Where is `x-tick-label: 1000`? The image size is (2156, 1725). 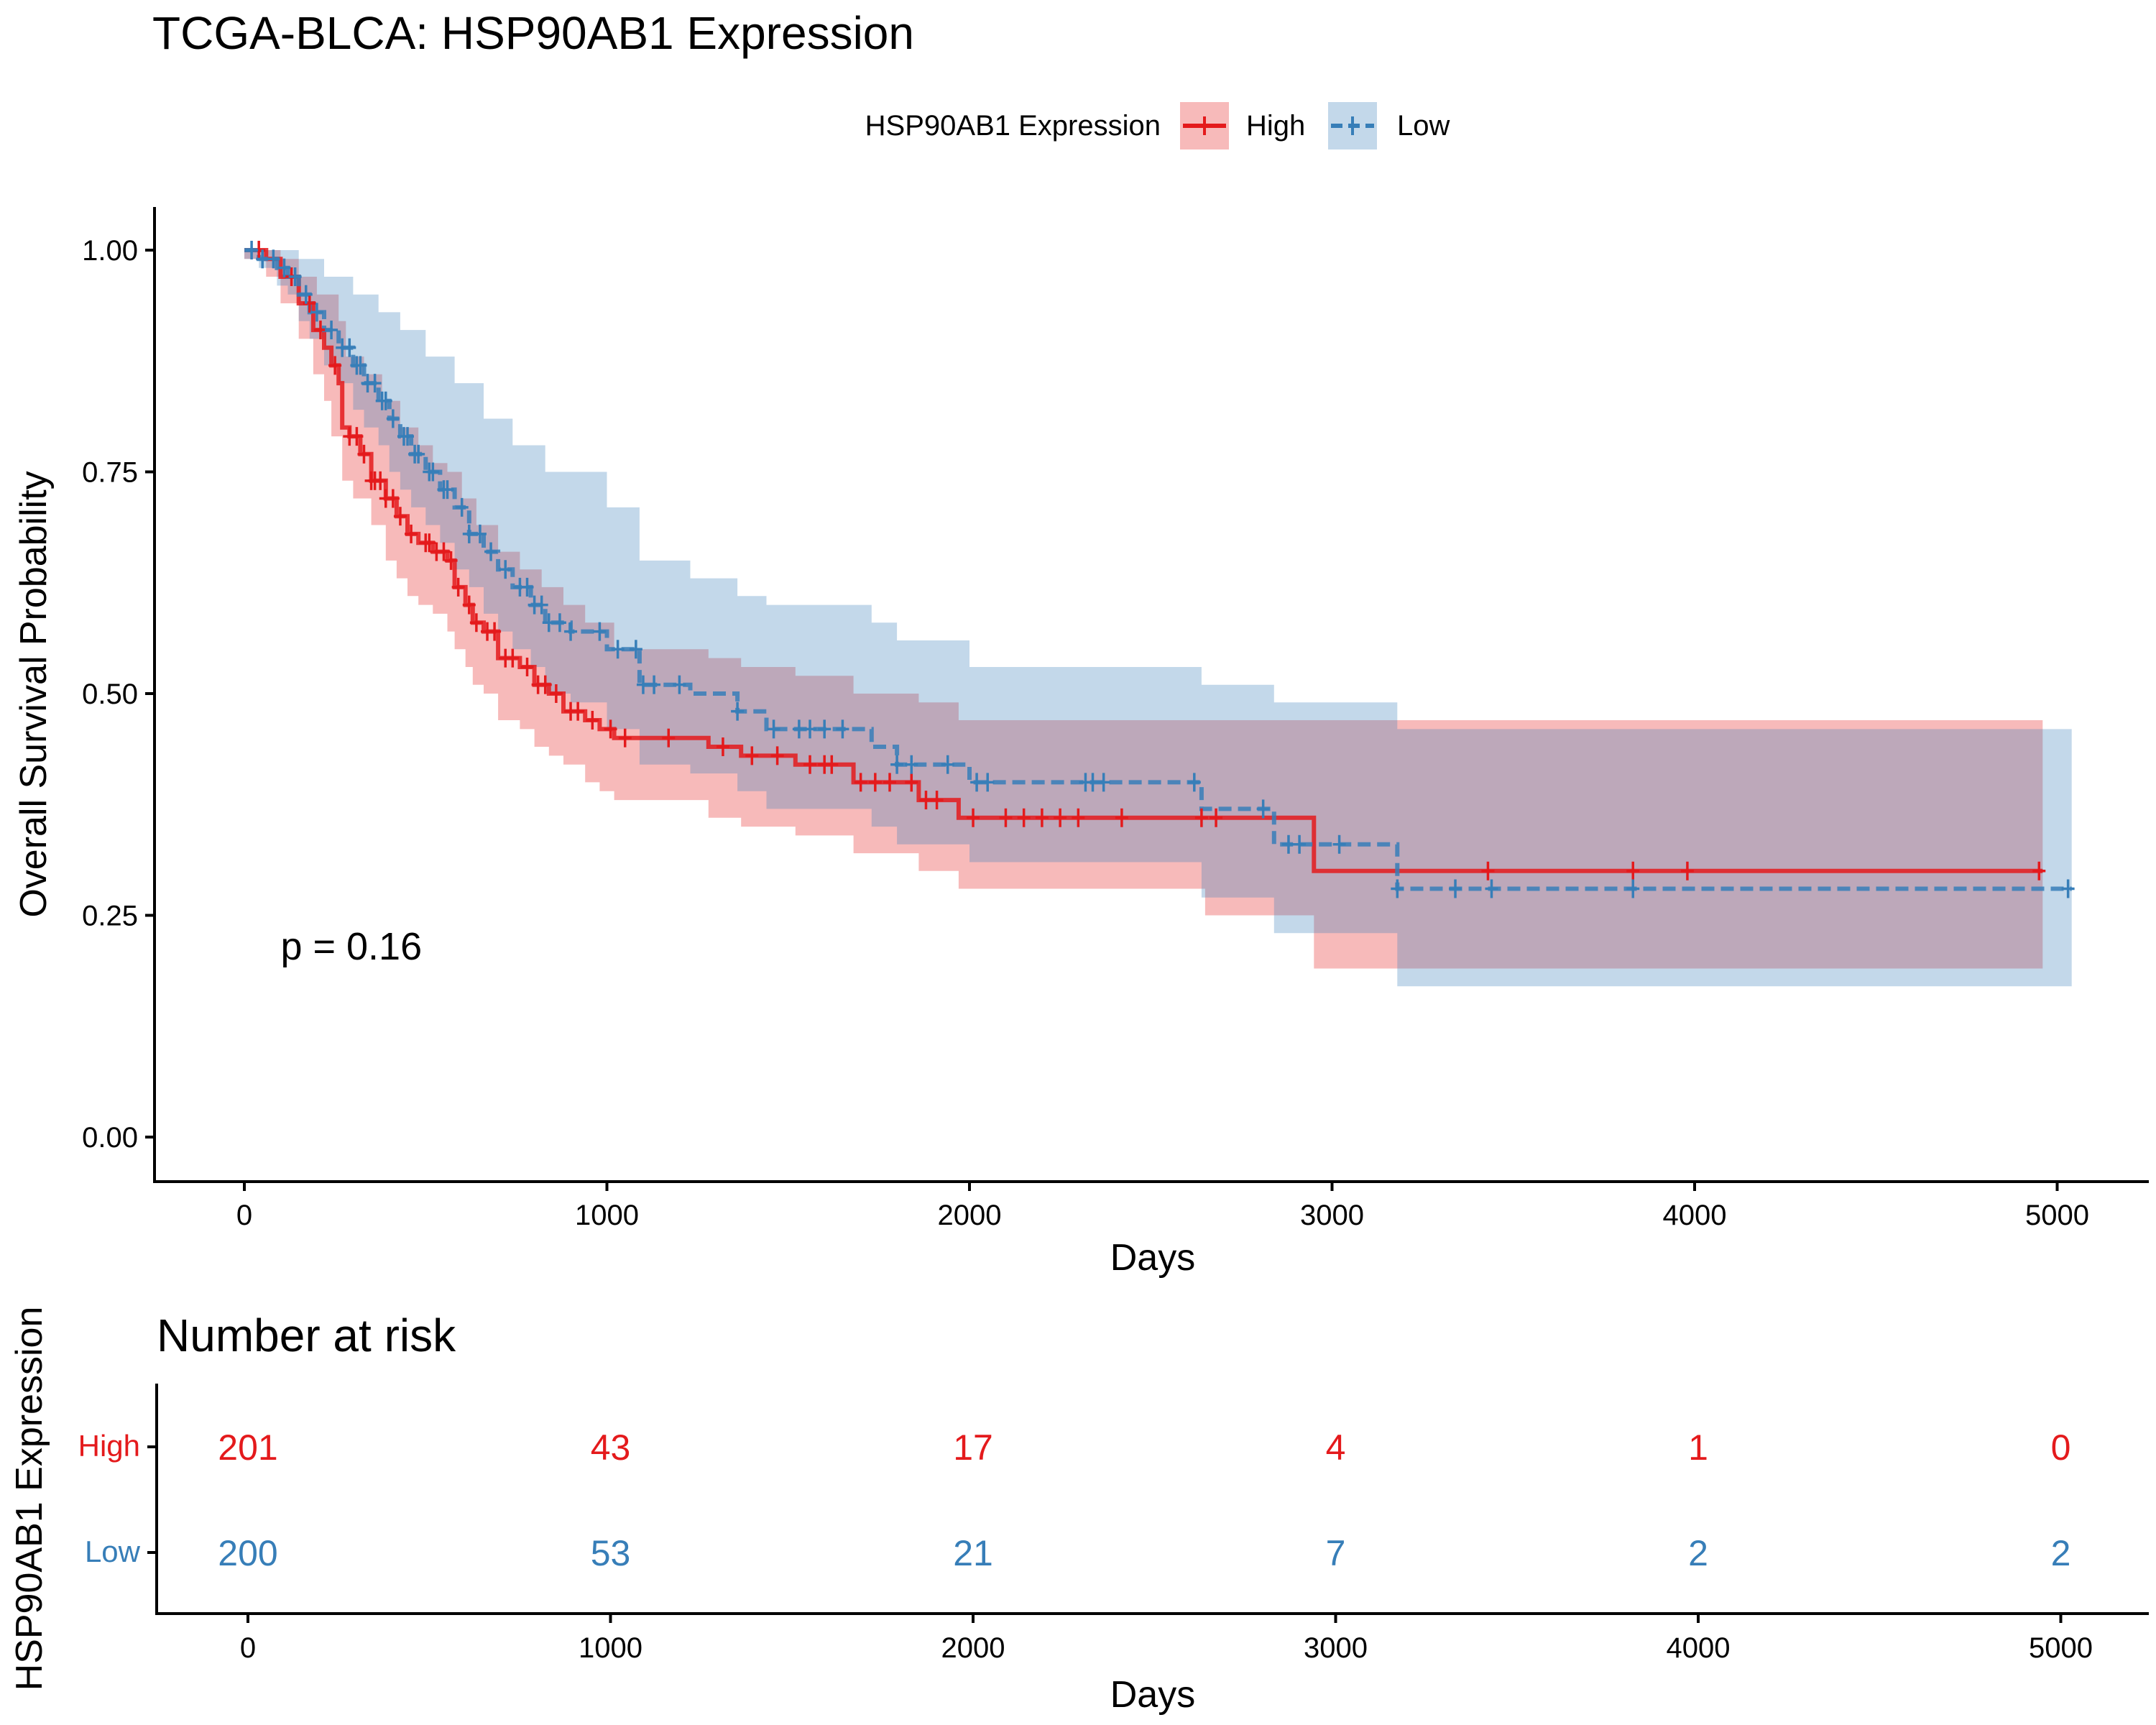 x-tick-label: 1000 is located at coordinates (607, 1215).